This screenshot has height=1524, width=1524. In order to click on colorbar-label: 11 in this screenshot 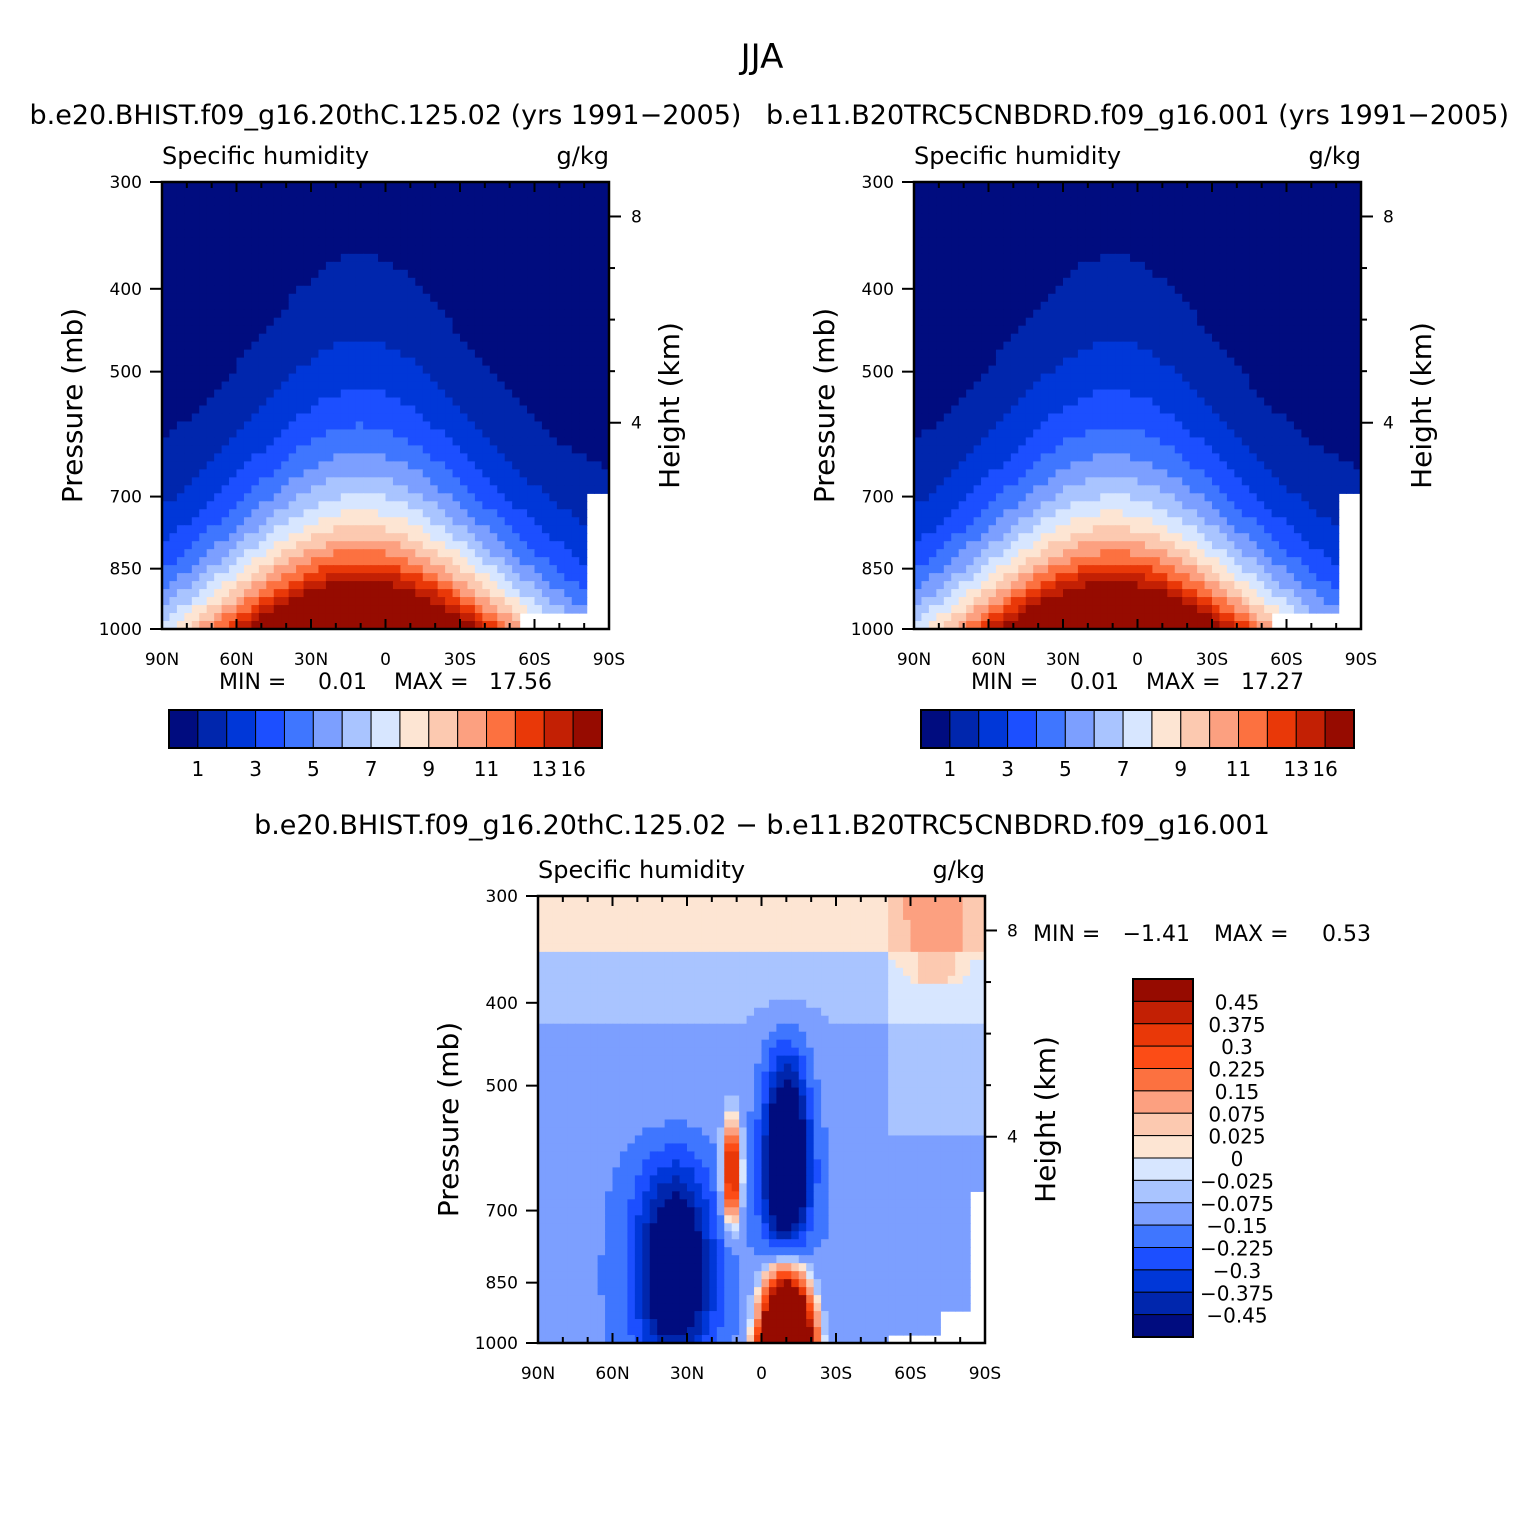, I will do `click(486, 769)`.